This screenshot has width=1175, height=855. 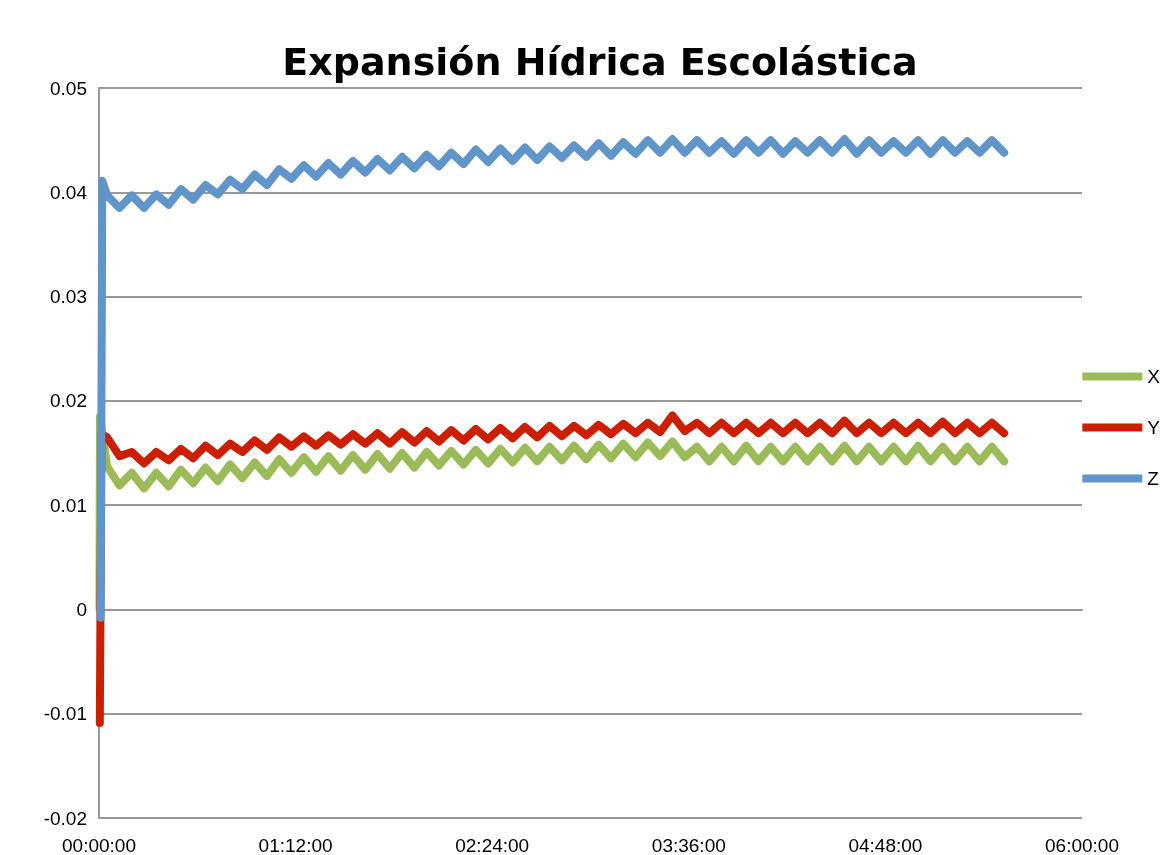 I want to click on x-tick-label: 06:00:00, so click(x=1082, y=845).